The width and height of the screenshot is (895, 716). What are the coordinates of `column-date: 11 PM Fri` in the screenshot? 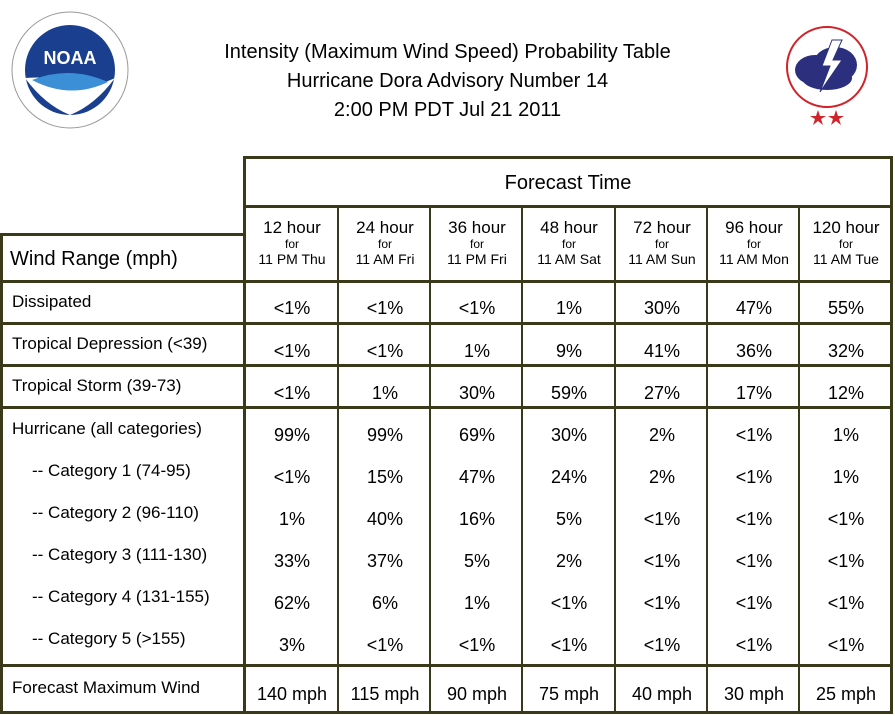 It's located at (477, 259).